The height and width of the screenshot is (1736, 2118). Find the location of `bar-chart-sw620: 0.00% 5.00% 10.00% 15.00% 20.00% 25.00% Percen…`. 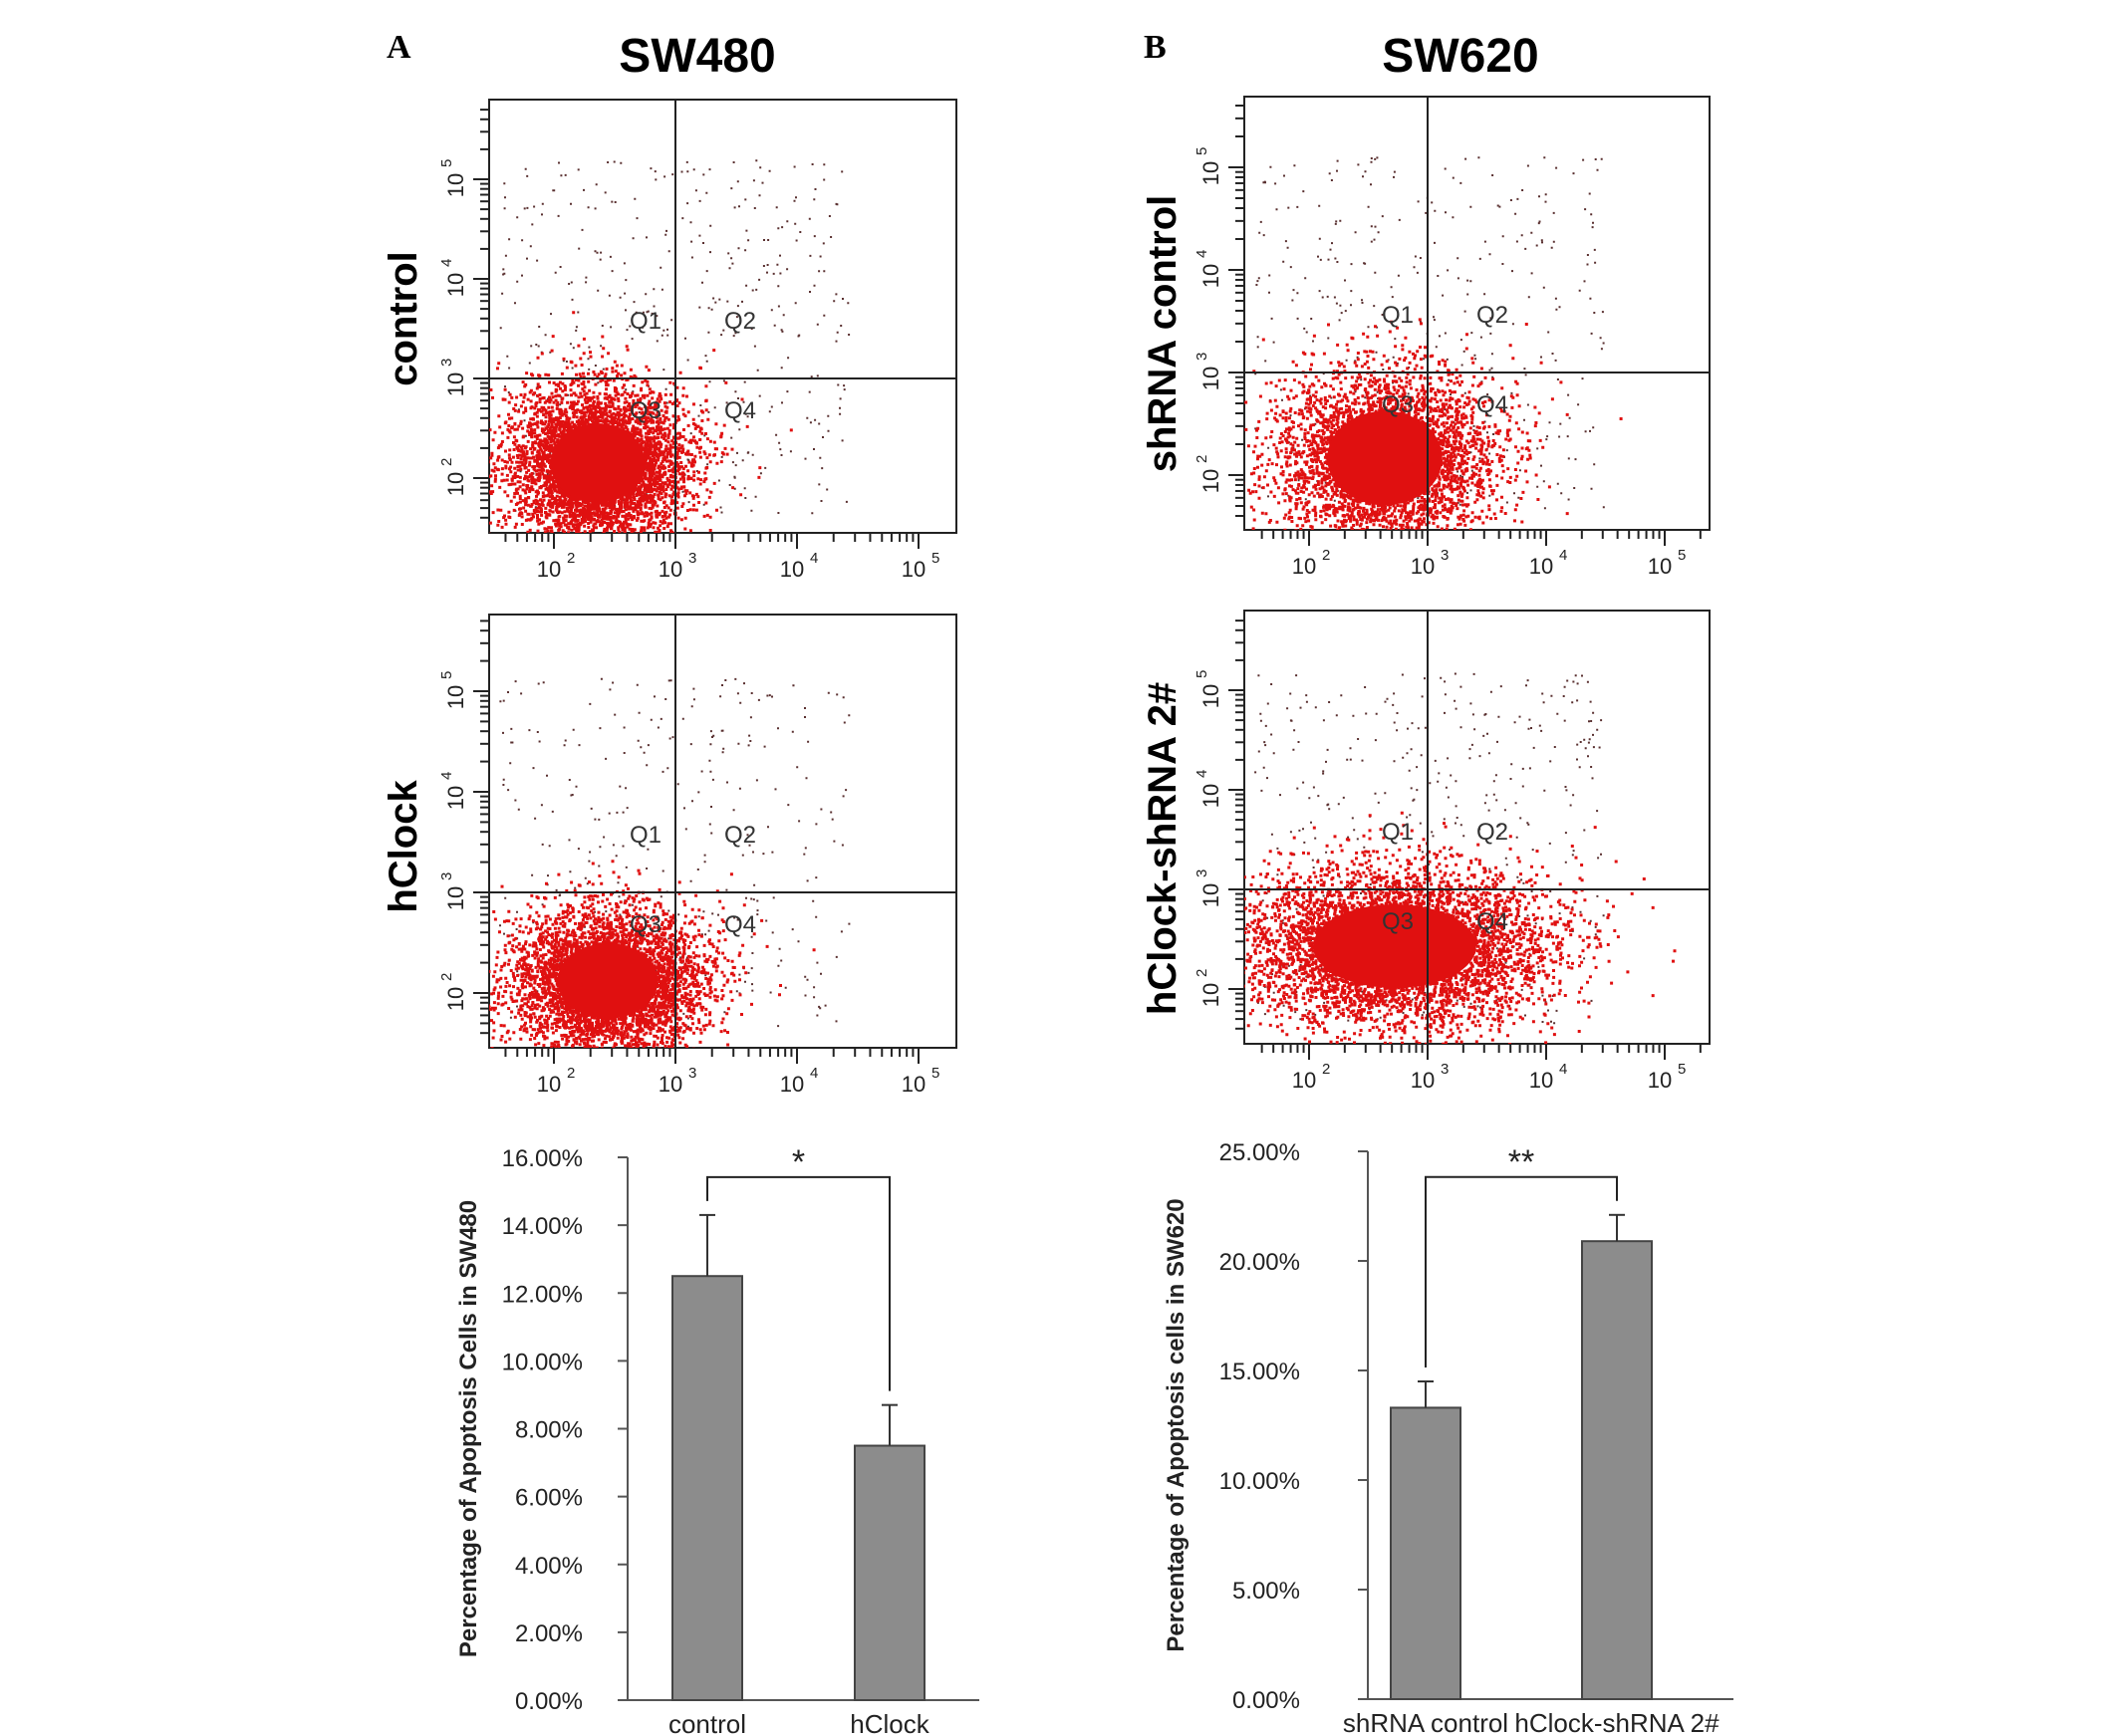

bar-chart-sw620: 0.00% 5.00% 10.00% 15.00% 20.00% 25.00% Percen… is located at coordinates (1448, 1438).